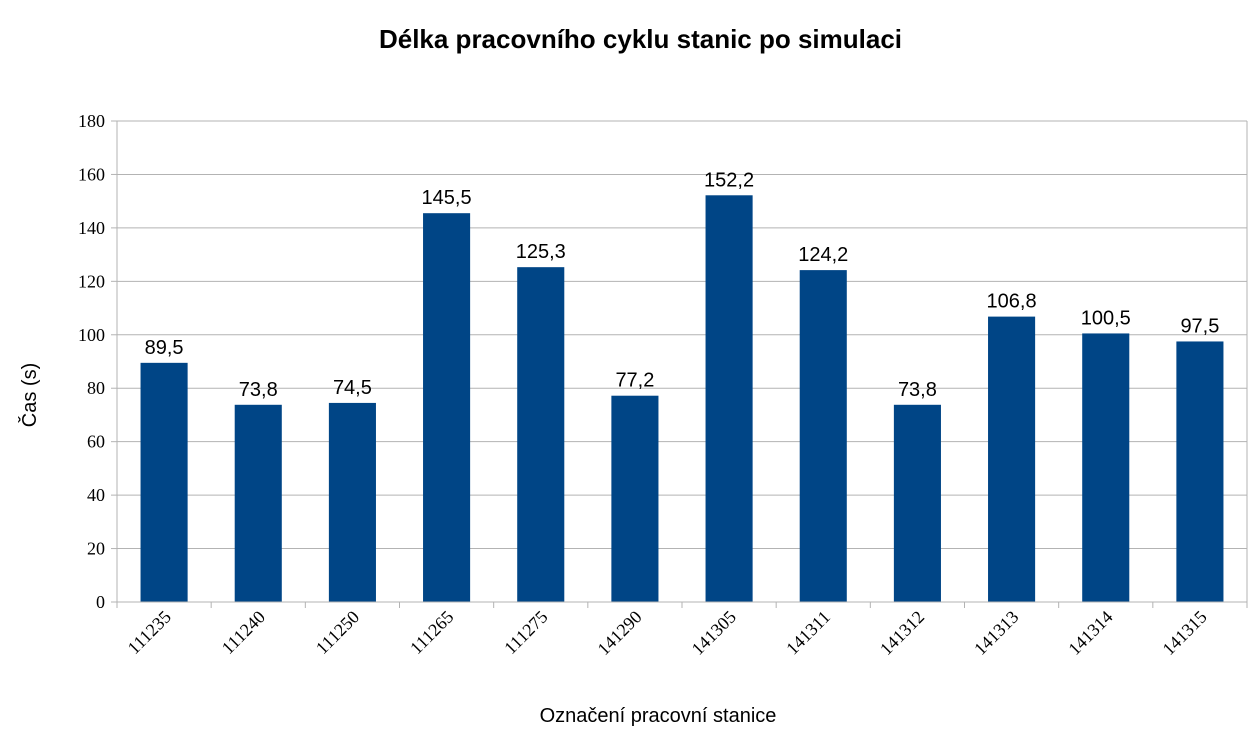 This screenshot has width=1257, height=732. I want to click on x-axis-title: Označení pracovní stanice, so click(658, 716).